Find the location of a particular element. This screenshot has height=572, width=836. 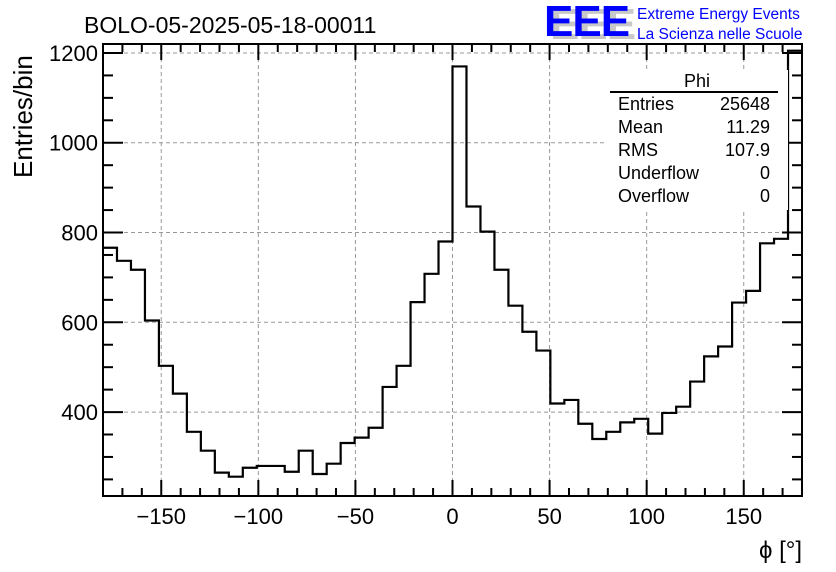

x-tick-label: 50 is located at coordinates (549, 516).